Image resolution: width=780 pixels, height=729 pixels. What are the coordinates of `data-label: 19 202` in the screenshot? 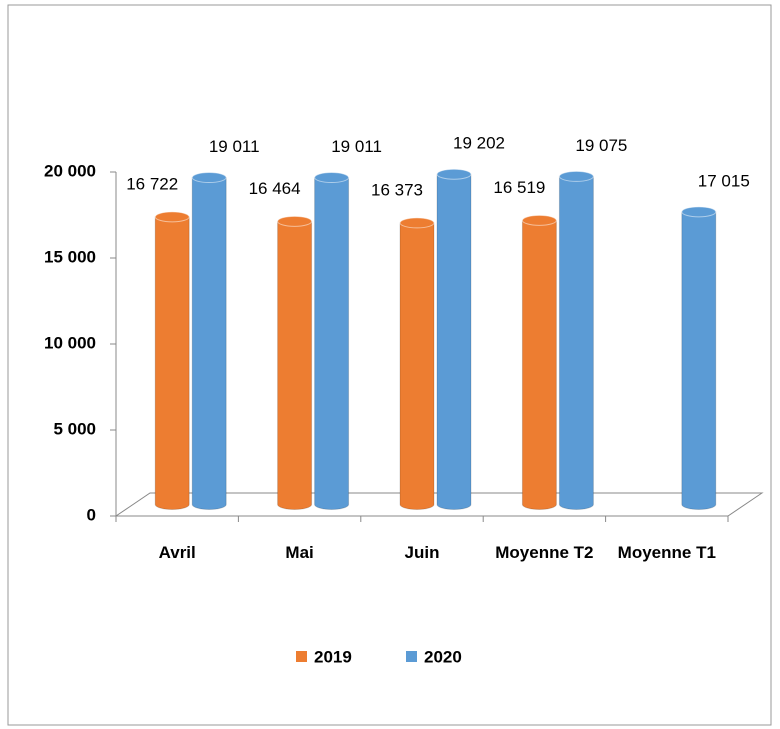 It's located at (479, 143).